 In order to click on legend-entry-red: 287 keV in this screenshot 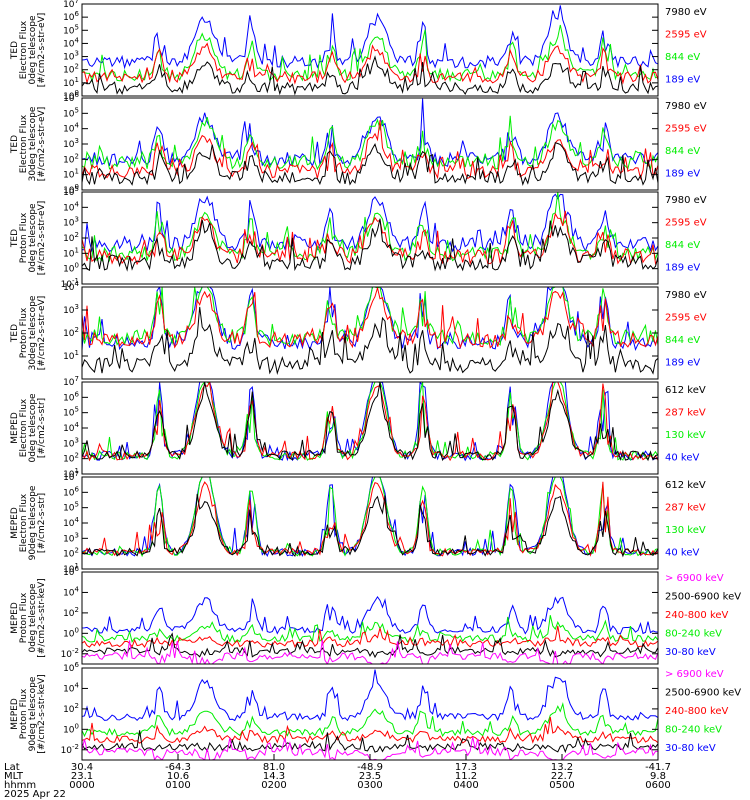, I will do `click(685, 413)`.